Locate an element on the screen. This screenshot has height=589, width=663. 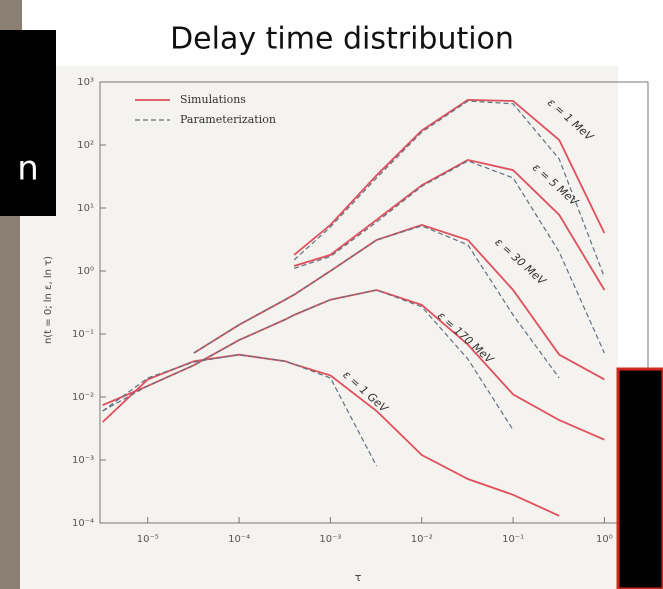
y-tick-label: 10³ is located at coordinates (85, 82).